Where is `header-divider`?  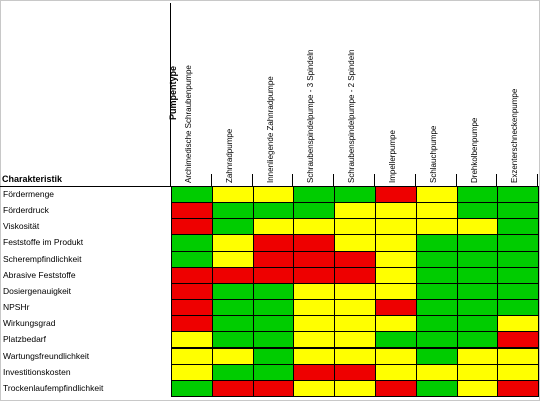
header-divider is located at coordinates (170, 94).